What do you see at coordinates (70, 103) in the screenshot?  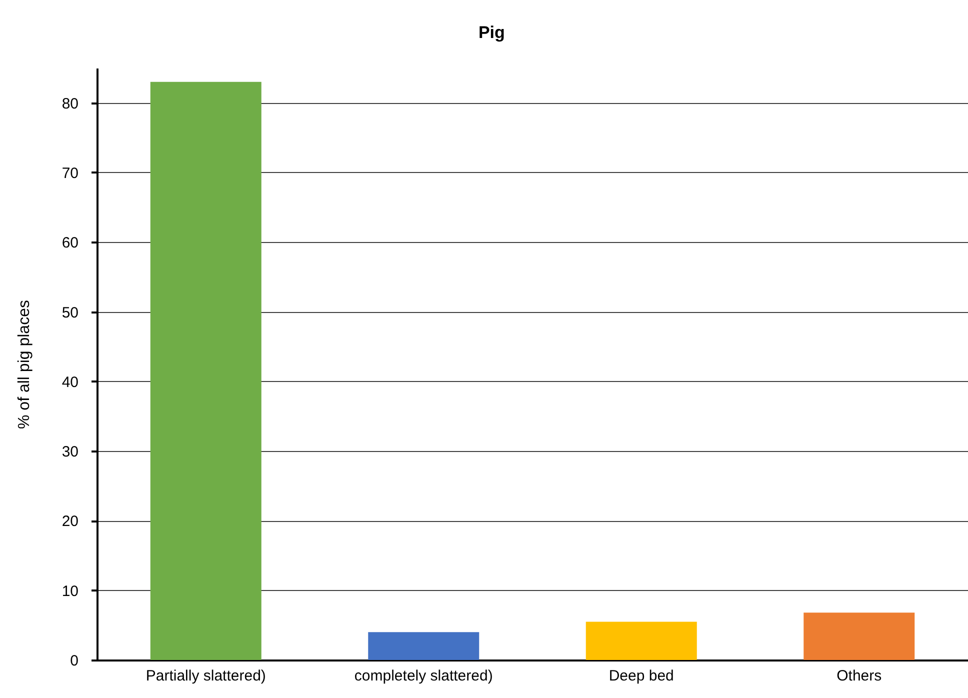 I see `y-tick-label: 80` at bounding box center [70, 103].